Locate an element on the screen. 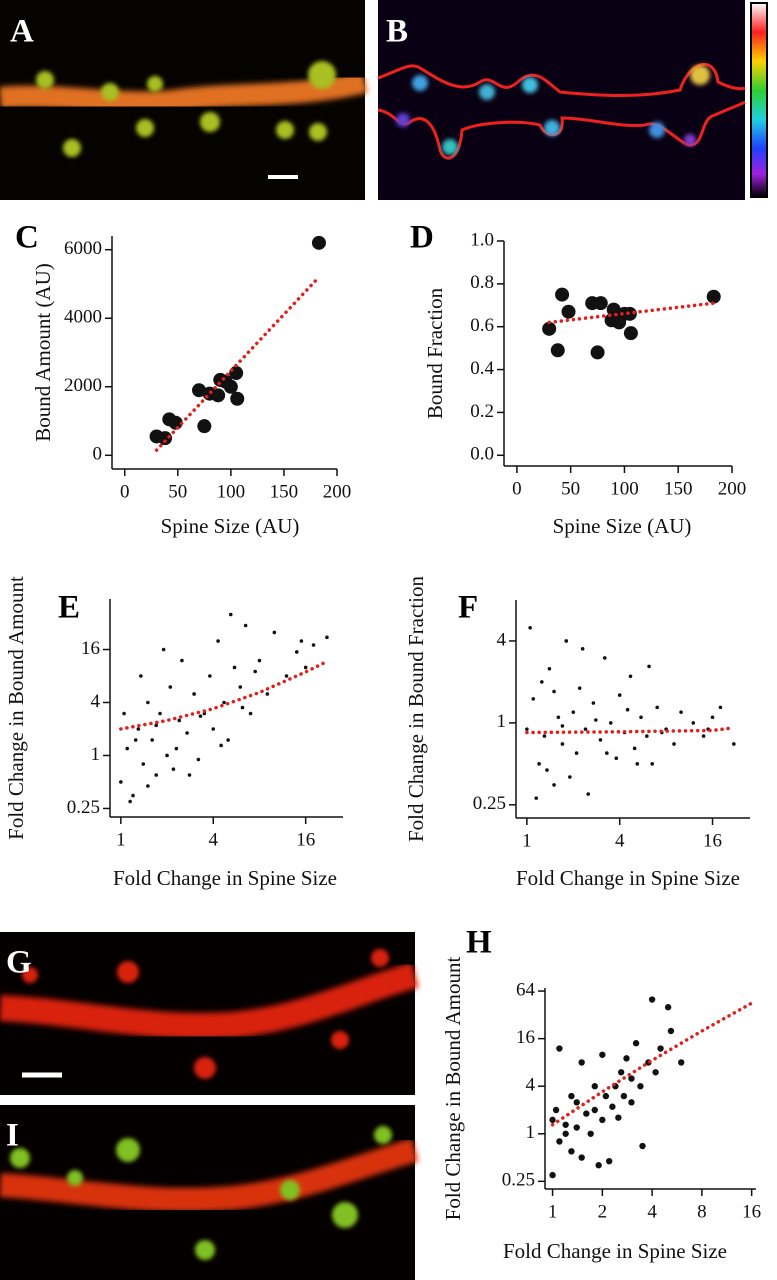  x-tick-label: 16 is located at coordinates (751, 1211).